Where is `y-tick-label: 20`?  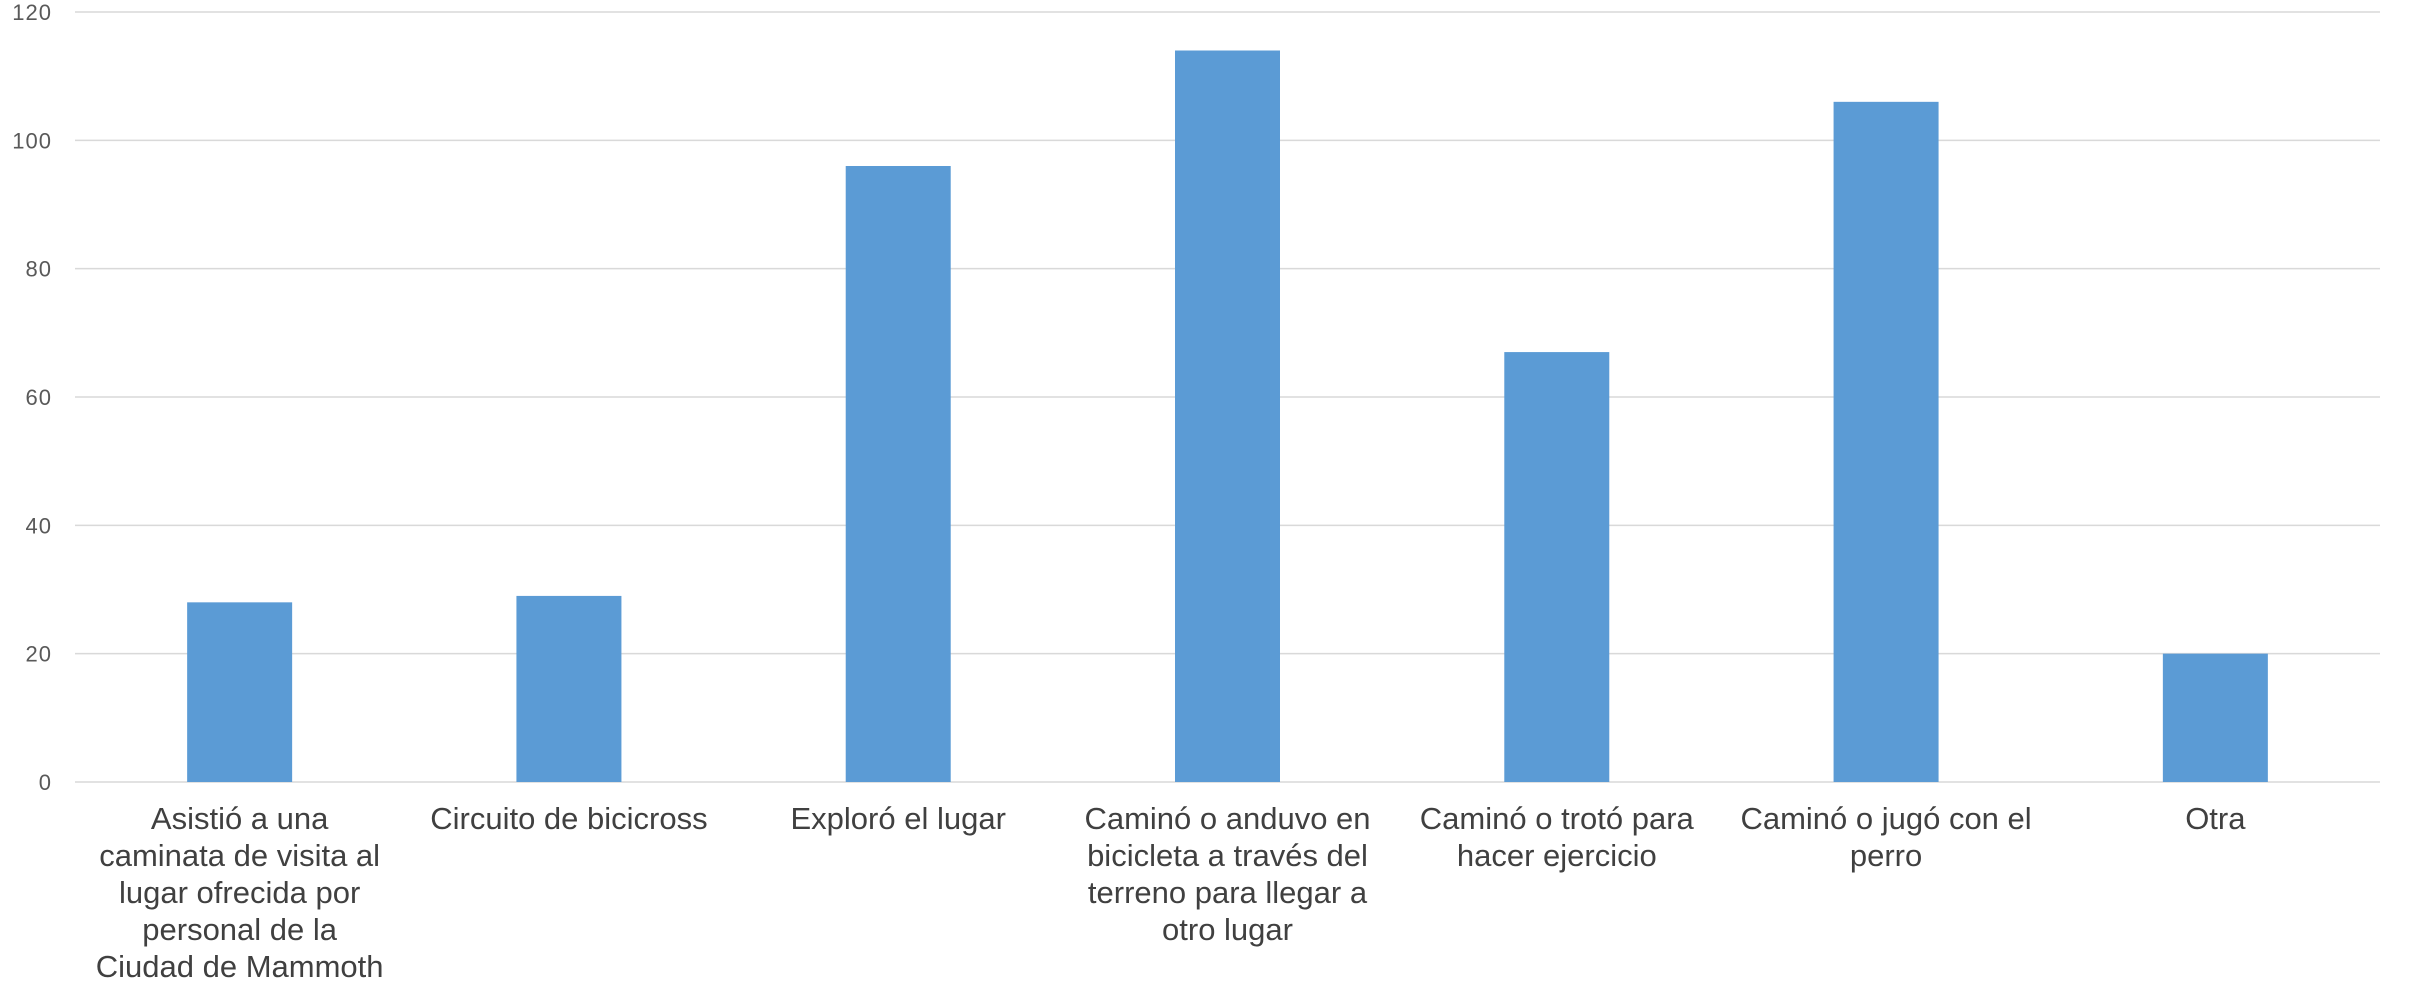 y-tick-label: 20 is located at coordinates (39, 654).